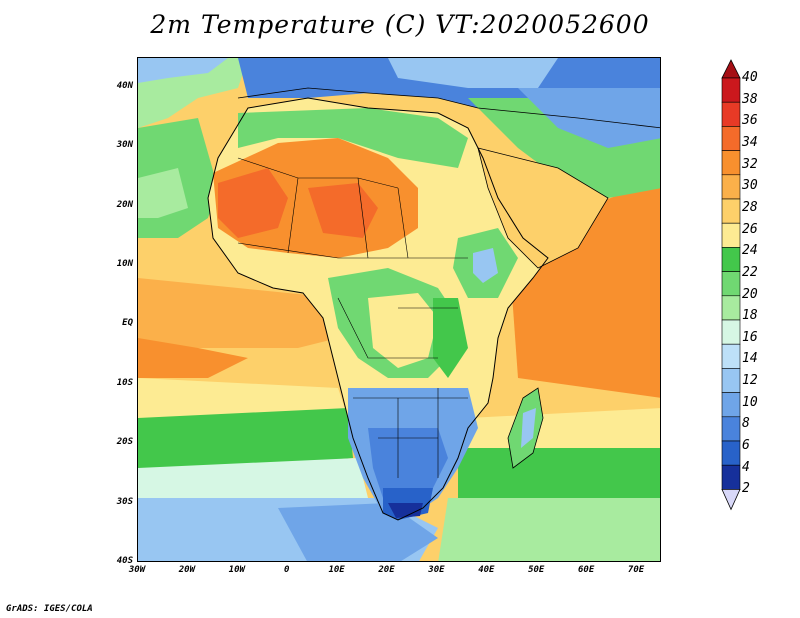 This screenshot has height=618, width=800. I want to click on colorbar-label: 38, so click(750, 99).